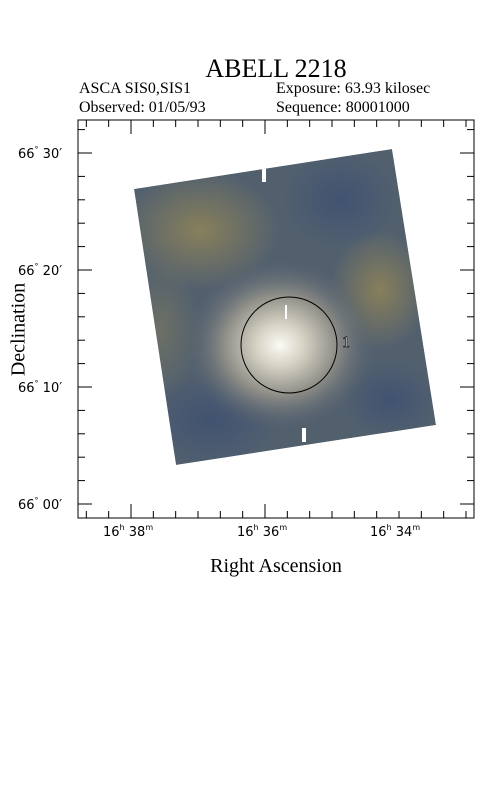 This screenshot has width=486, height=792. Describe the element at coordinates (40, 153) in the screenshot. I see `y-tick-label: 66° 30′` at that location.